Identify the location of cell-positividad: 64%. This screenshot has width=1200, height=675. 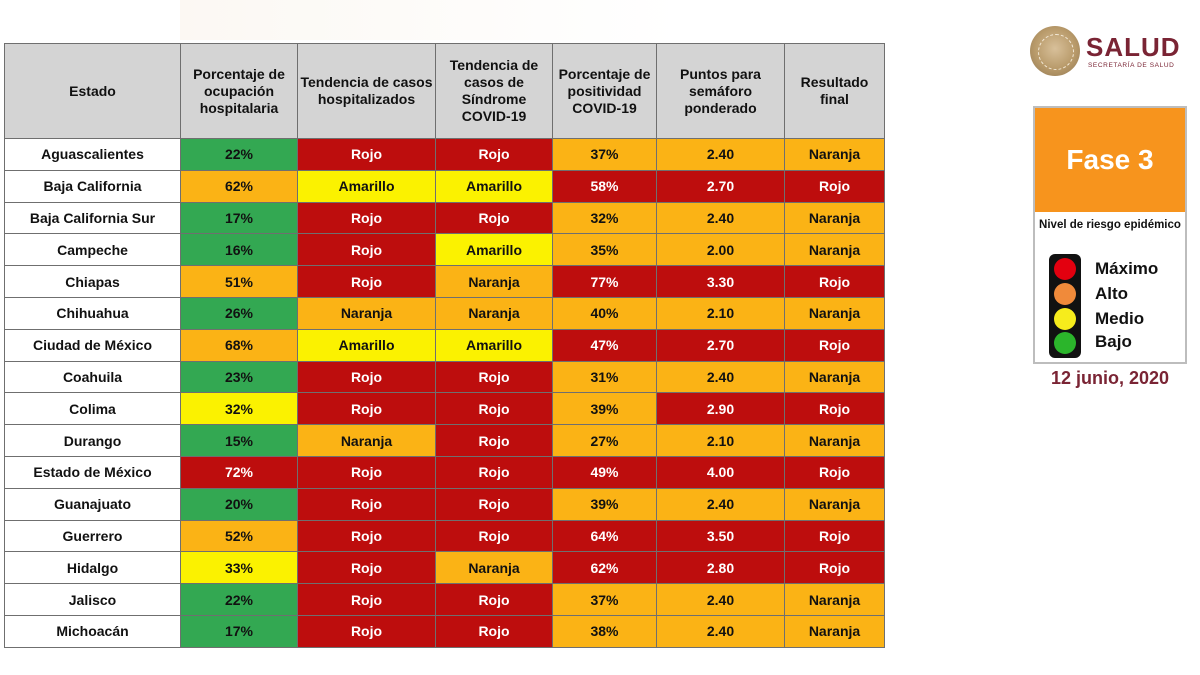
(604, 536).